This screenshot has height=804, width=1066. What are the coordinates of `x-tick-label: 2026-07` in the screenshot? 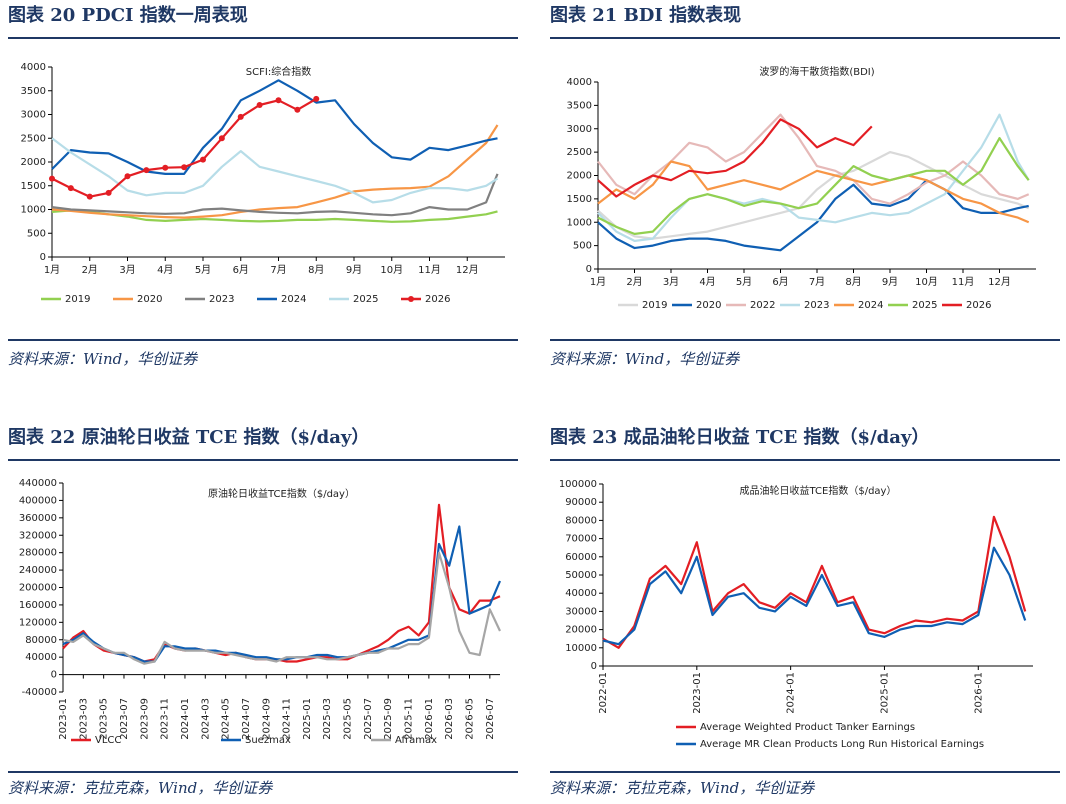 It's located at (490, 719).